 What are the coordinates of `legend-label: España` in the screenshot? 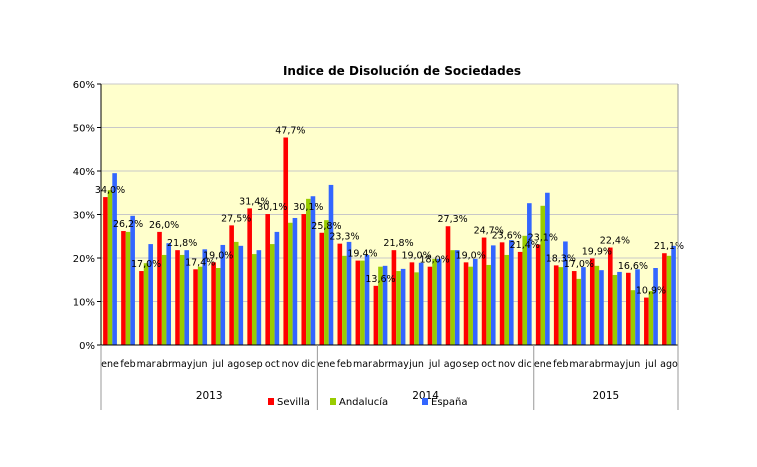 It's located at (449, 402).